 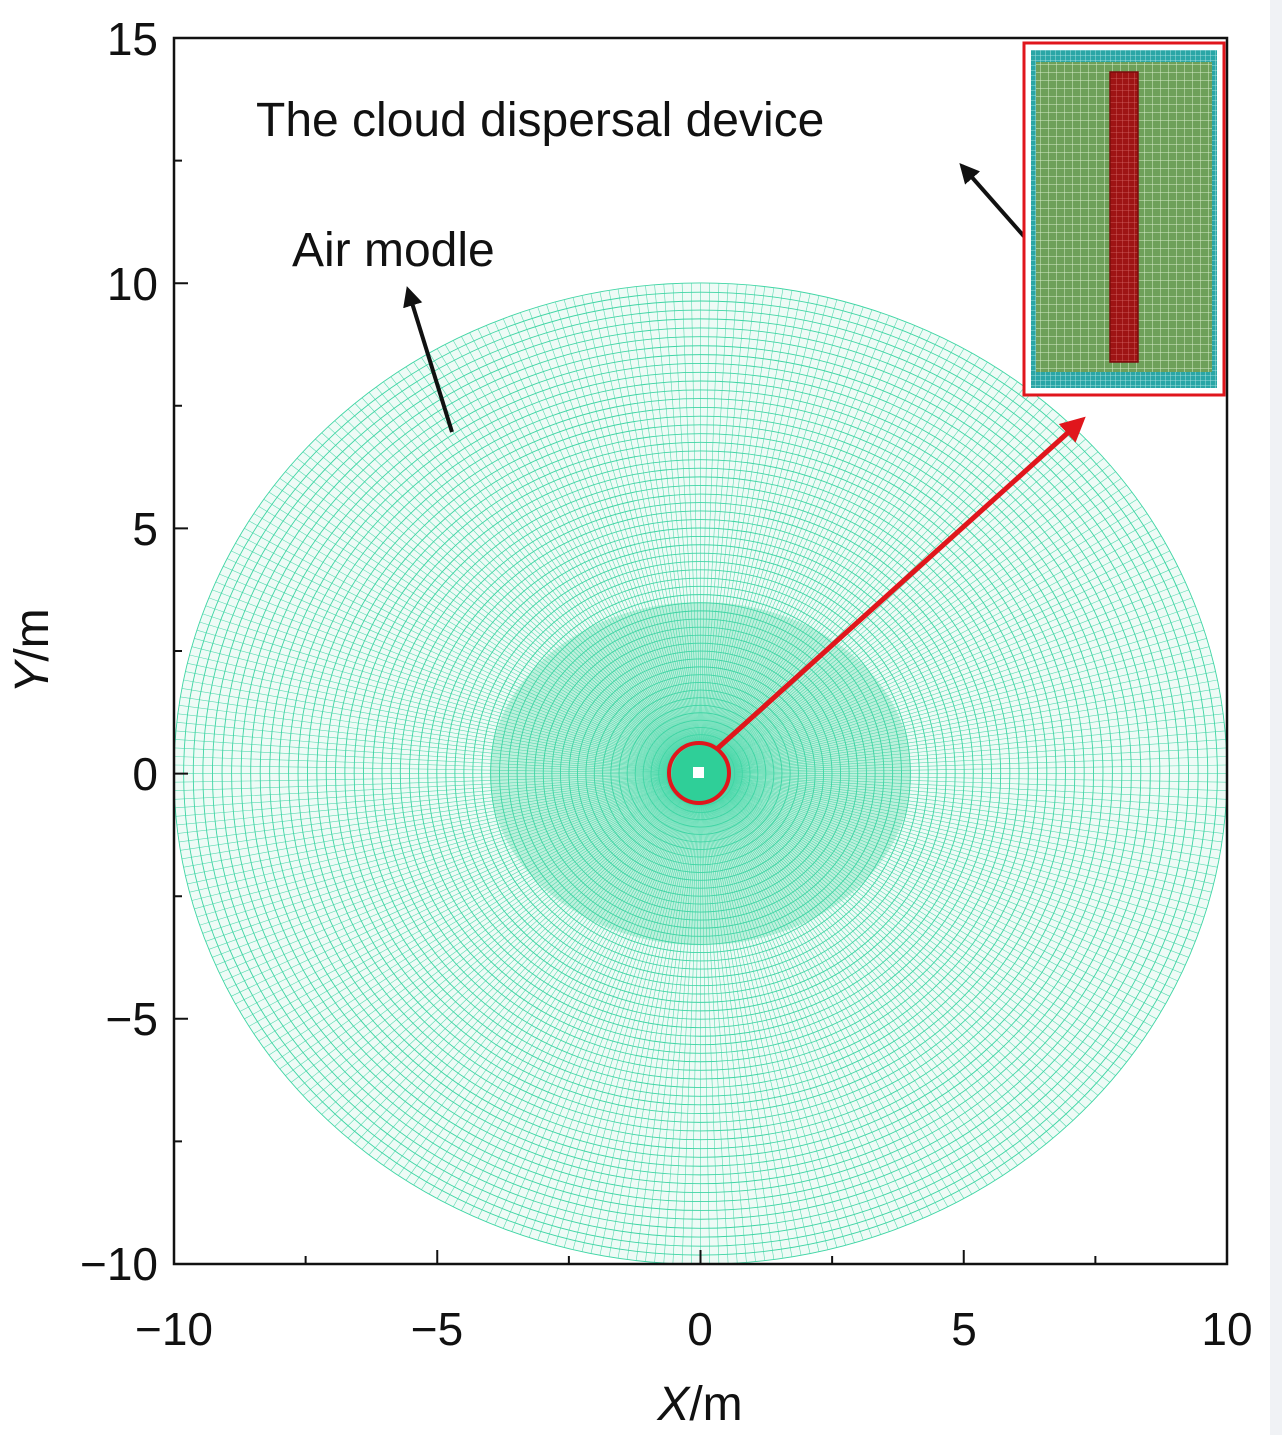 What do you see at coordinates (32, 676) in the screenshot?
I see `y-axis-var: Y` at bounding box center [32, 676].